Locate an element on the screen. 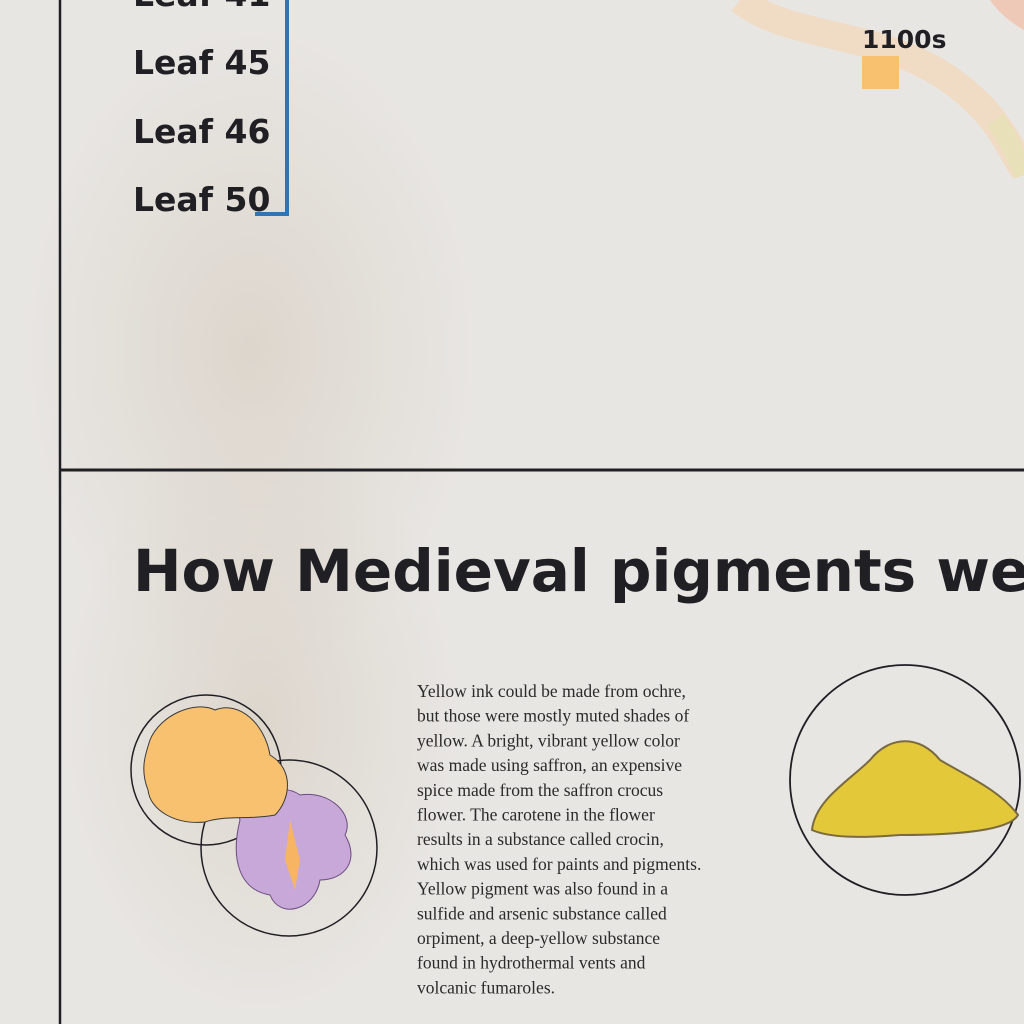 This screenshot has width=1024, height=1024. body-line: Yellow pigment was also found in a is located at coordinates (542, 889).